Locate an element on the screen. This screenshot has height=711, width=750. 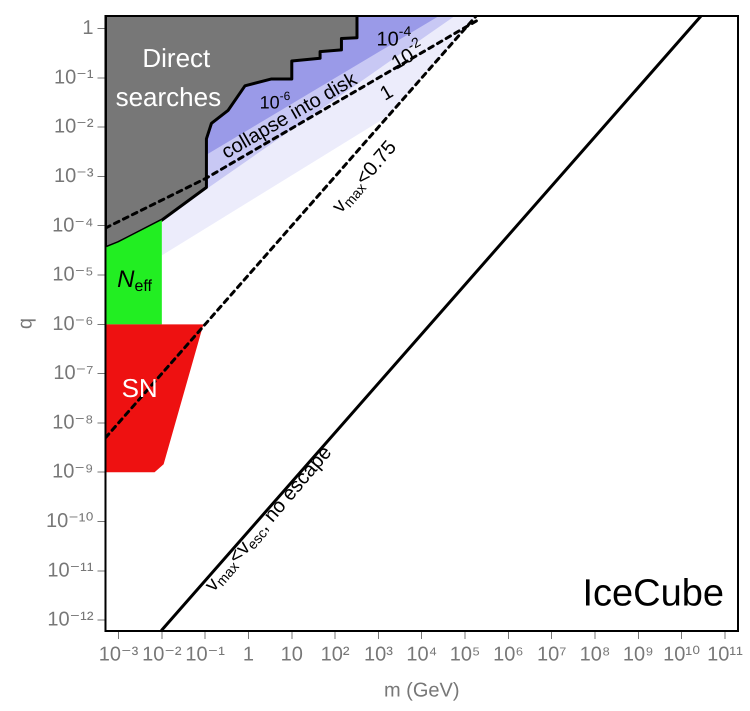
x-tick-label: 10¹⁰ is located at coordinates (681, 655).